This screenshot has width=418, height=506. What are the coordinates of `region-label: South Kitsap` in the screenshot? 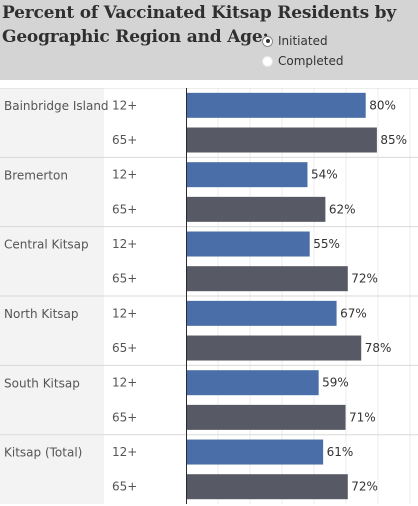 It's located at (42, 383).